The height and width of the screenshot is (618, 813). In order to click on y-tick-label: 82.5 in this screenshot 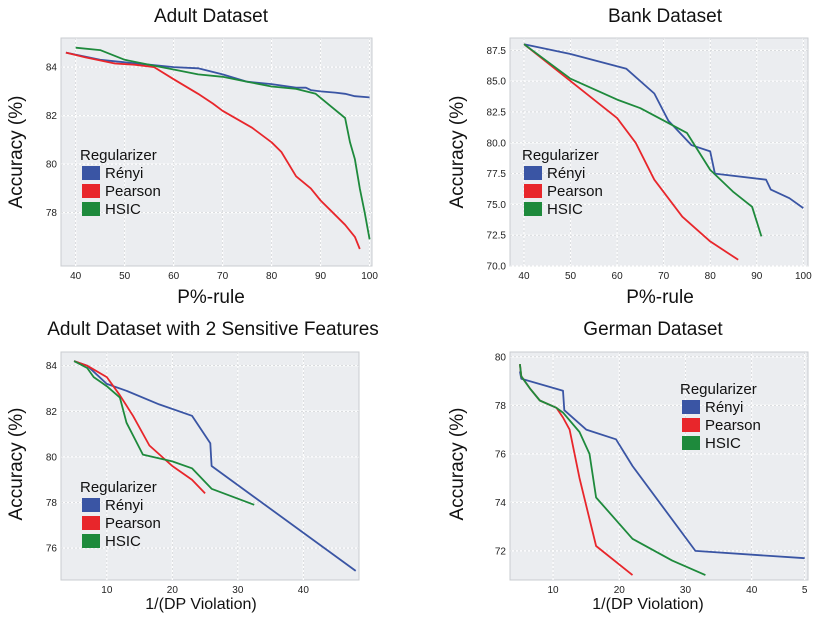, I will do `click(497, 112)`.